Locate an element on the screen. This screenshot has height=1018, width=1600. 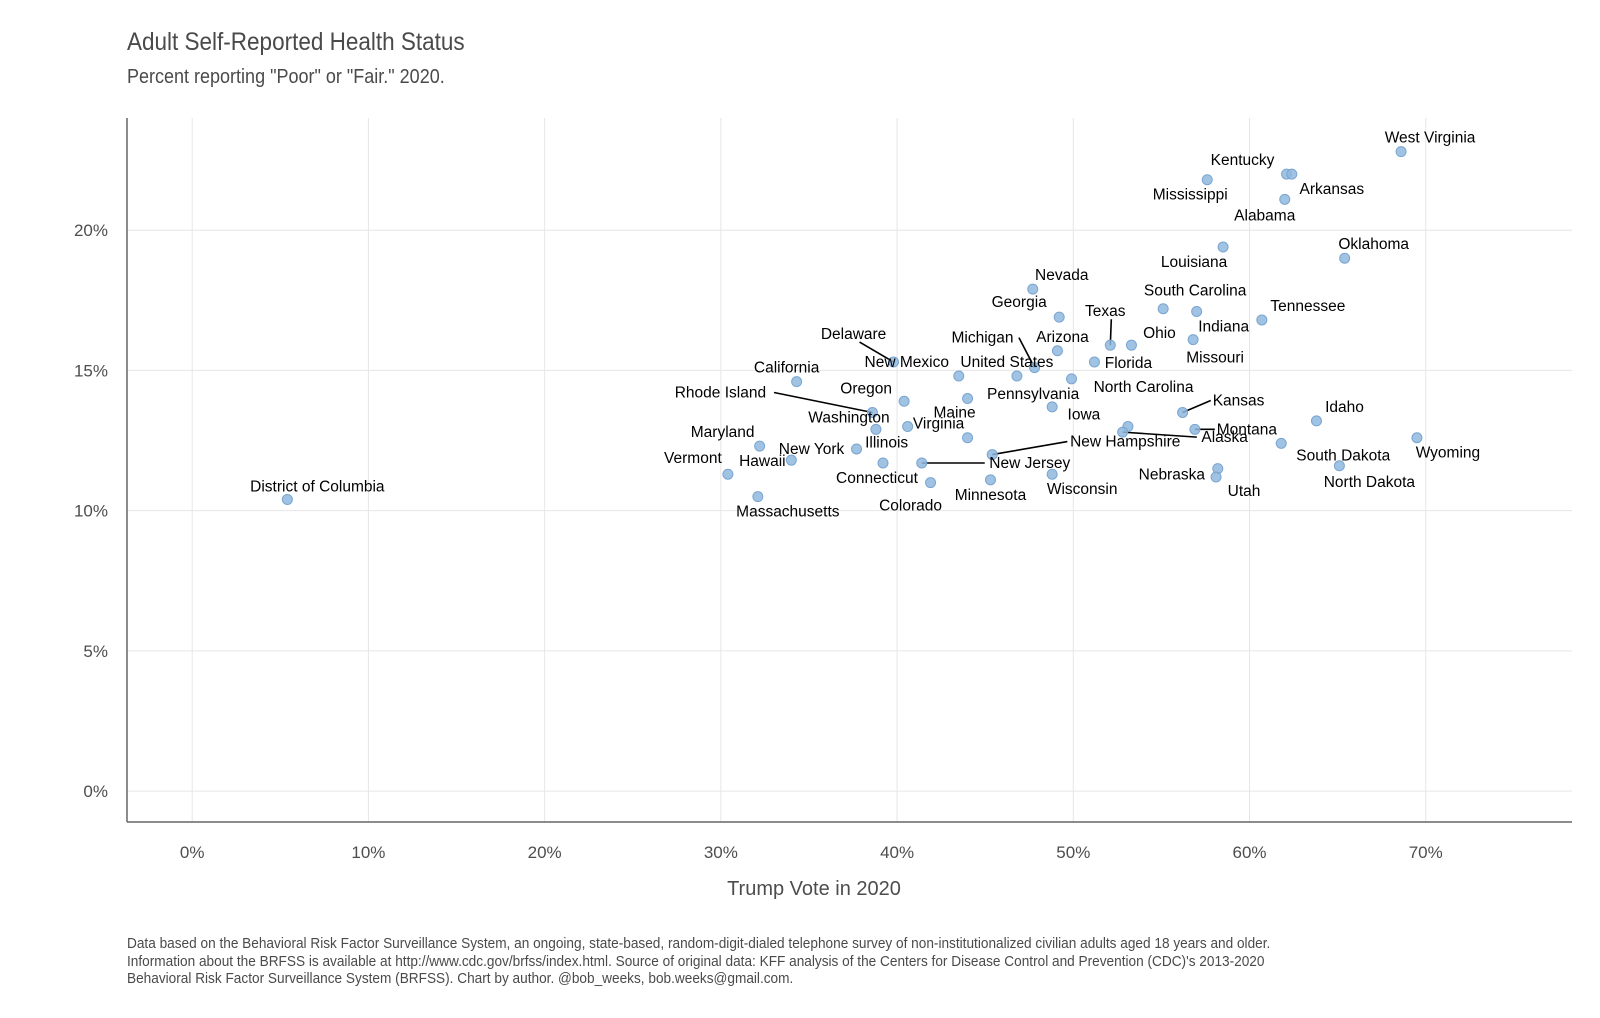
point-label: Vermont is located at coordinates (693, 458).